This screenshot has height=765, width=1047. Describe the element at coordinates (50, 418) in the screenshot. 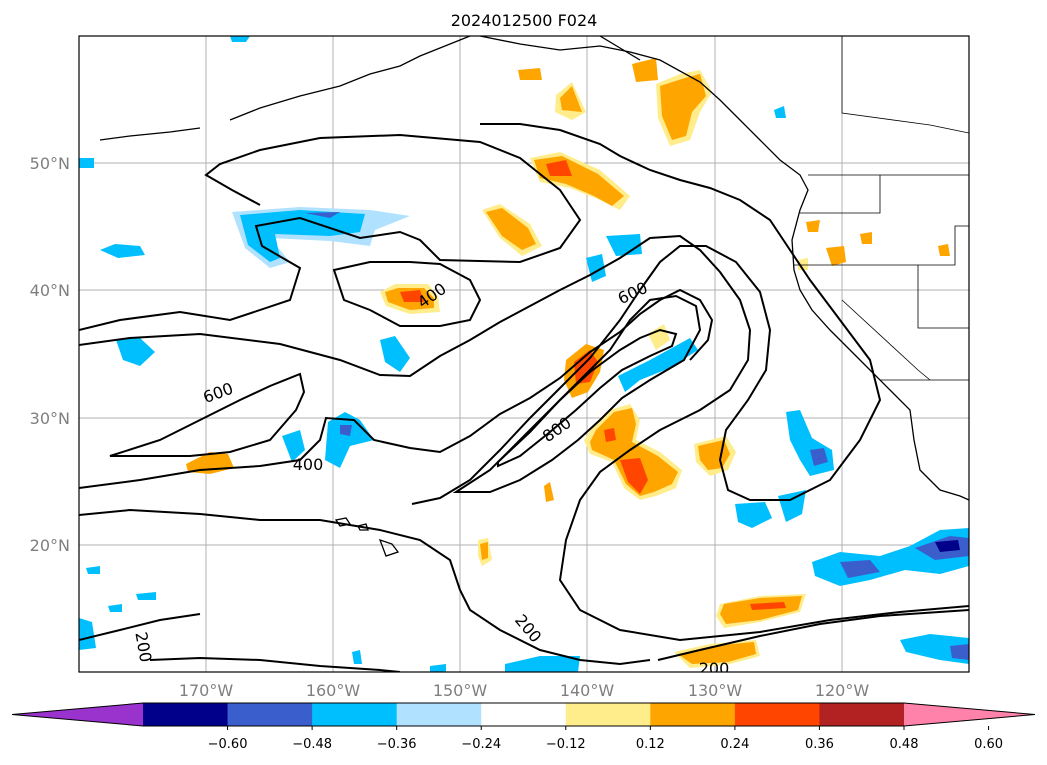

I see `lat-label-30n: 30°N` at that location.